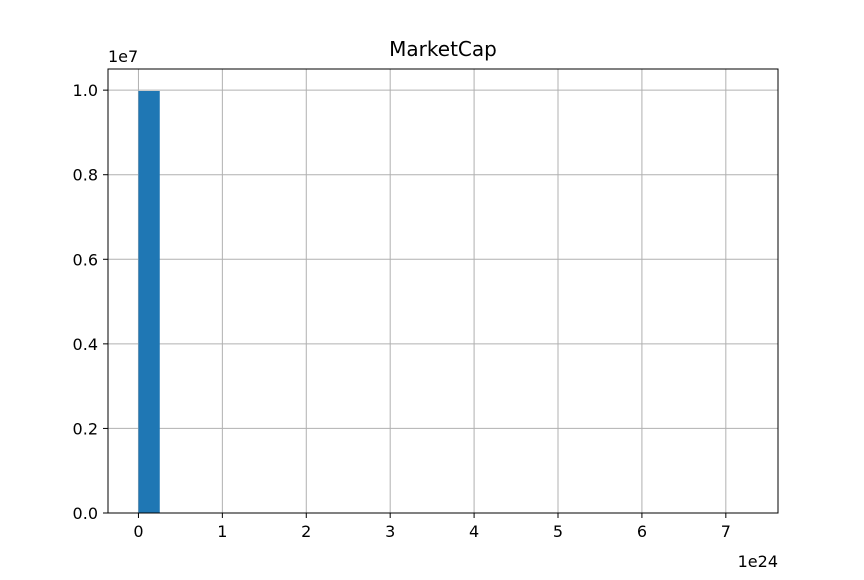 This screenshot has height=580, width=864. Describe the element at coordinates (222, 531) in the screenshot. I see `x-tick-label: 1` at that location.